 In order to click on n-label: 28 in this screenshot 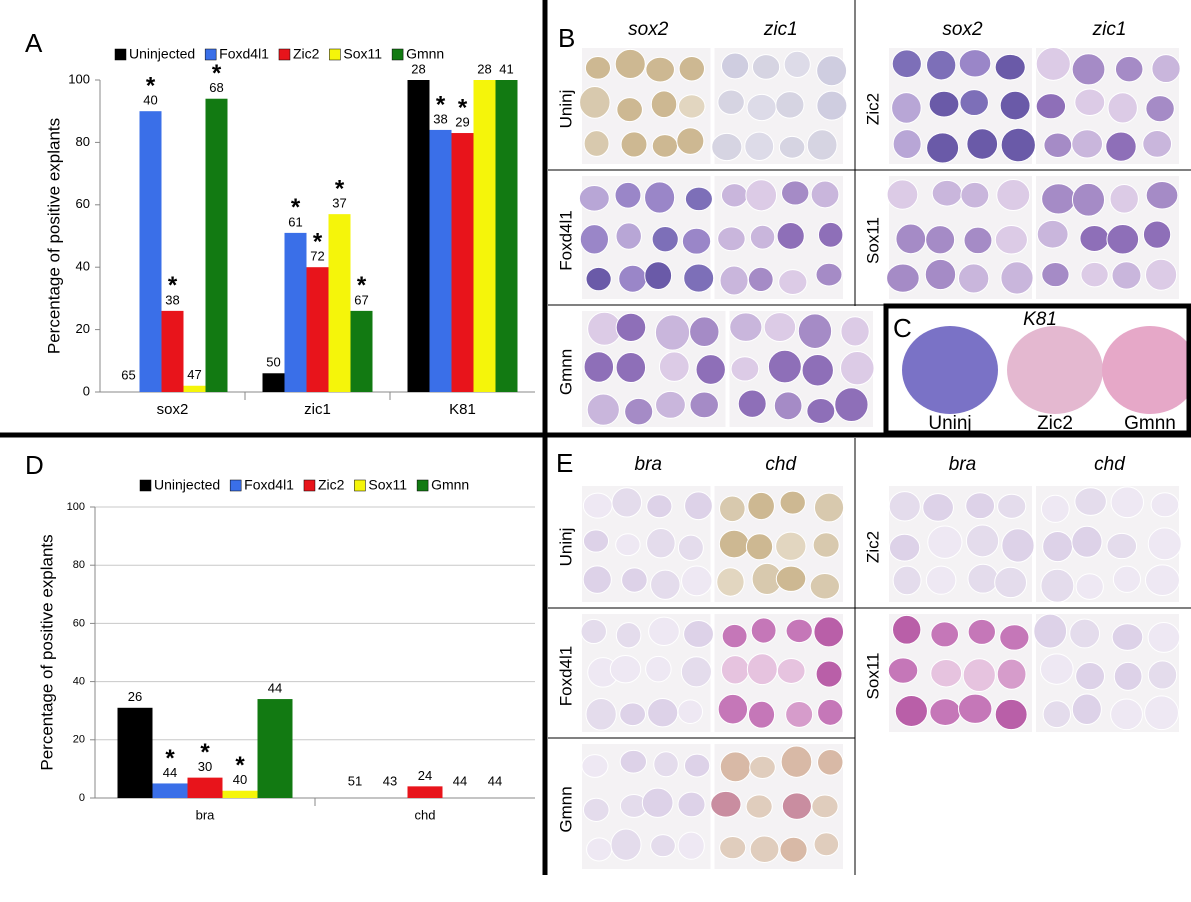, I will do `click(418, 68)`.